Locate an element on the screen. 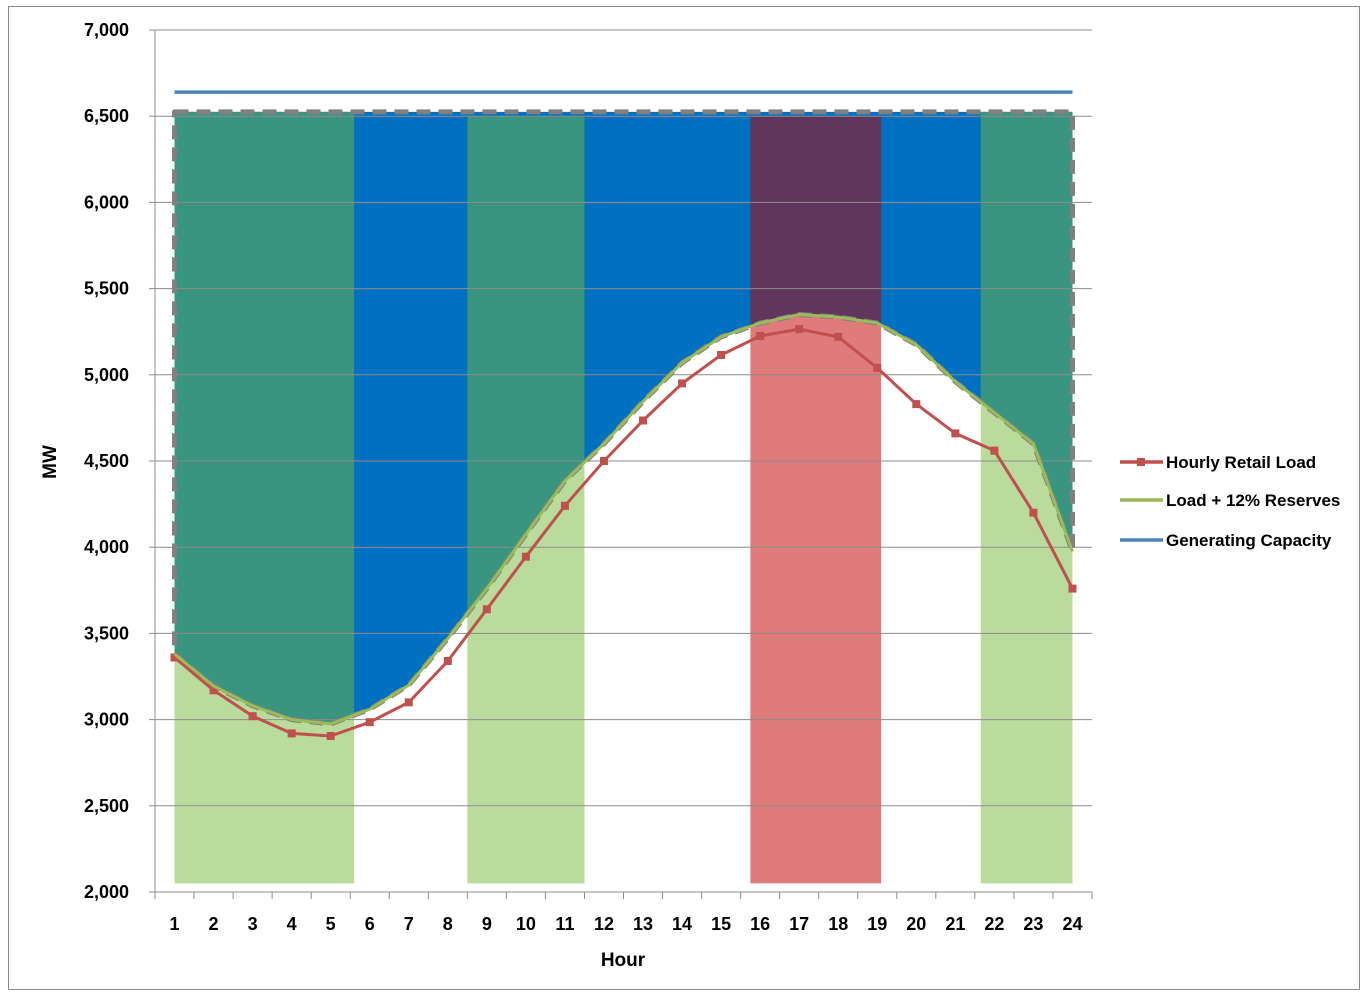  x-tick-label: 21 is located at coordinates (955, 924).